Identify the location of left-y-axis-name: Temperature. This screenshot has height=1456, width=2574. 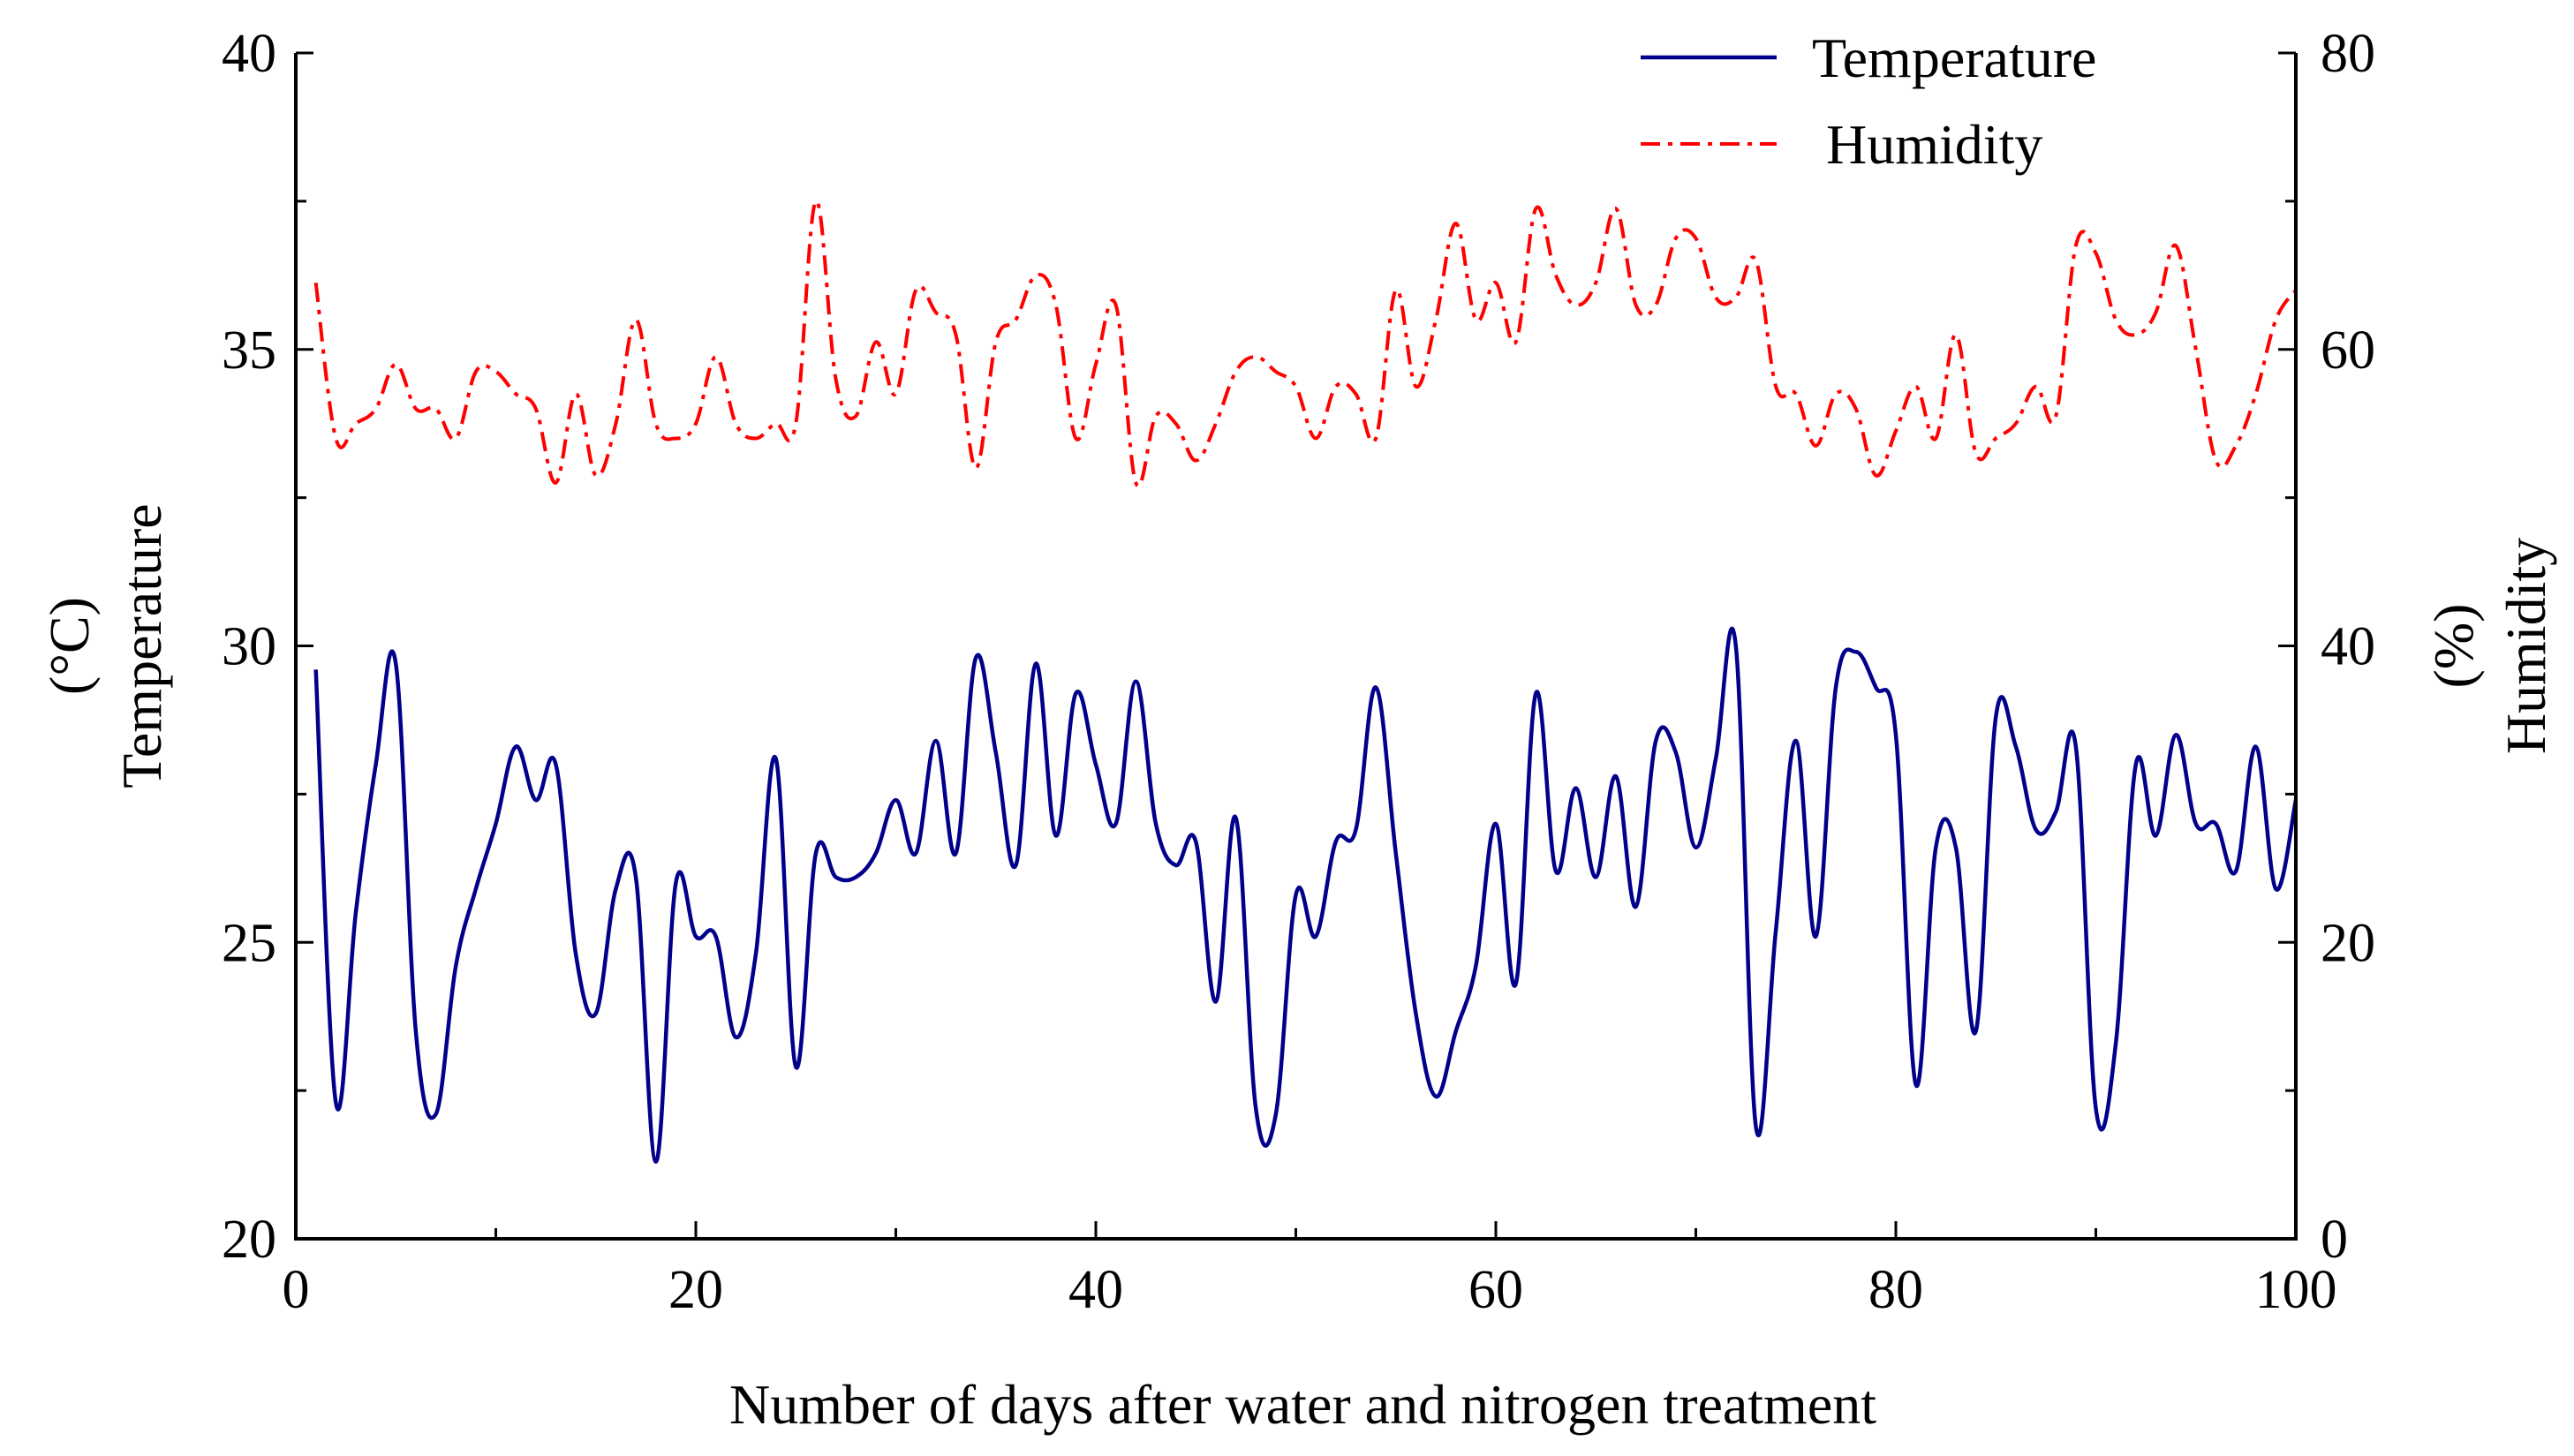
(141, 645).